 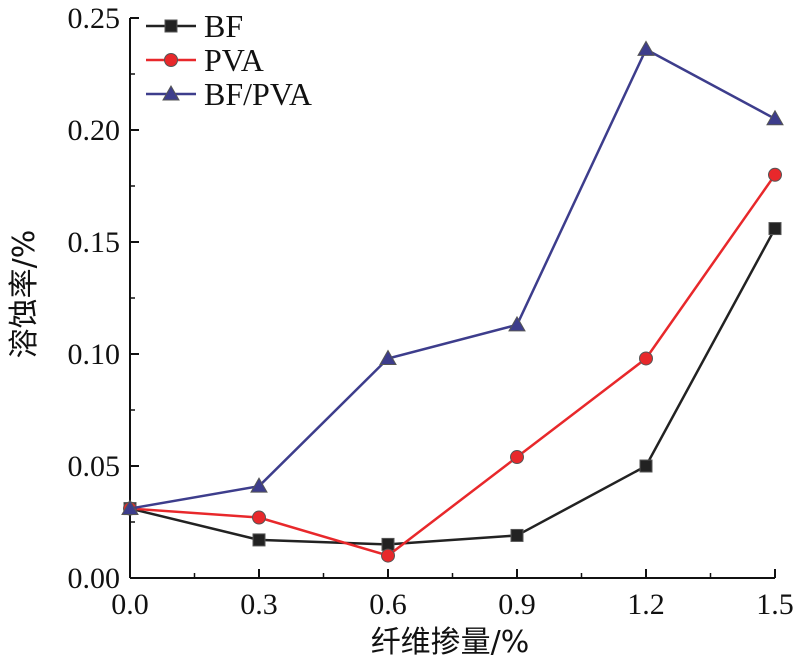 I want to click on legend-label: BF, so click(x=223, y=26).